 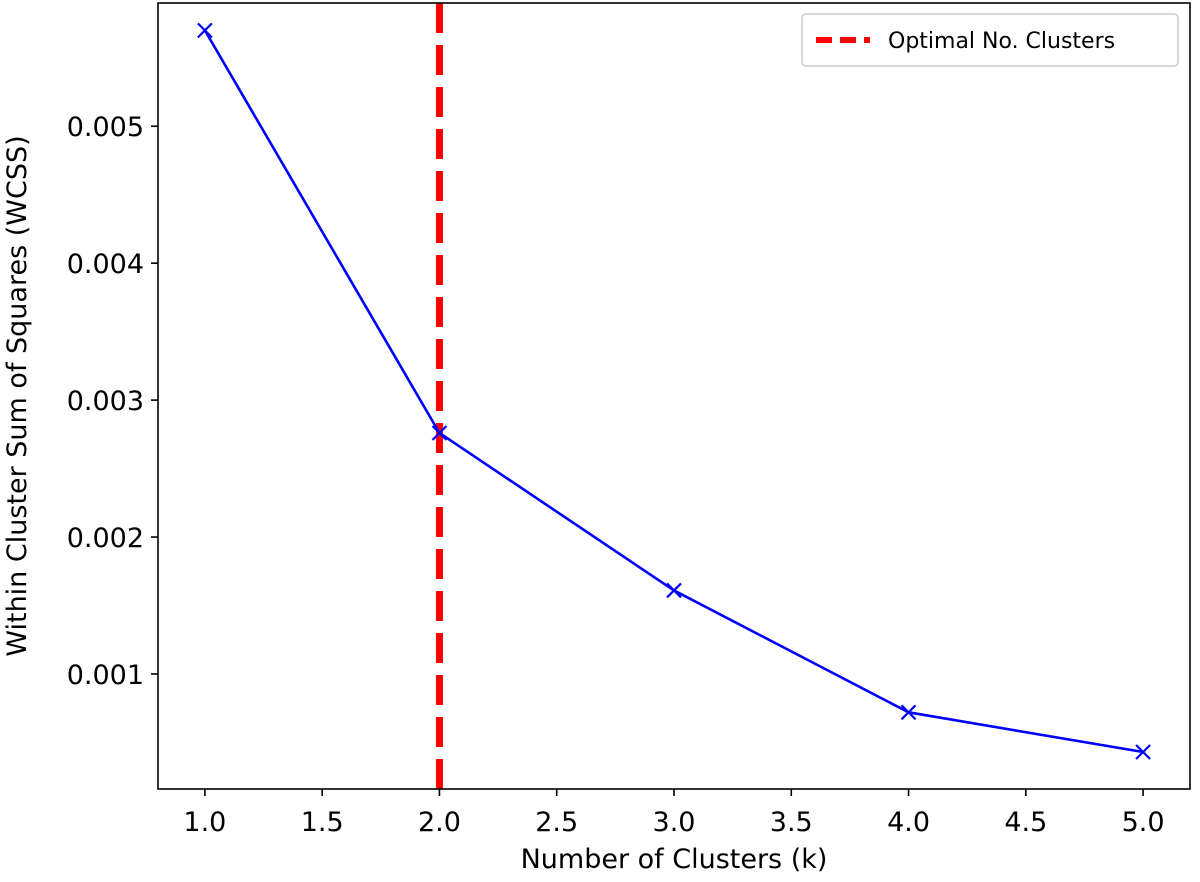 I want to click on x-tick-label: 4.5, so click(x=1025, y=822).